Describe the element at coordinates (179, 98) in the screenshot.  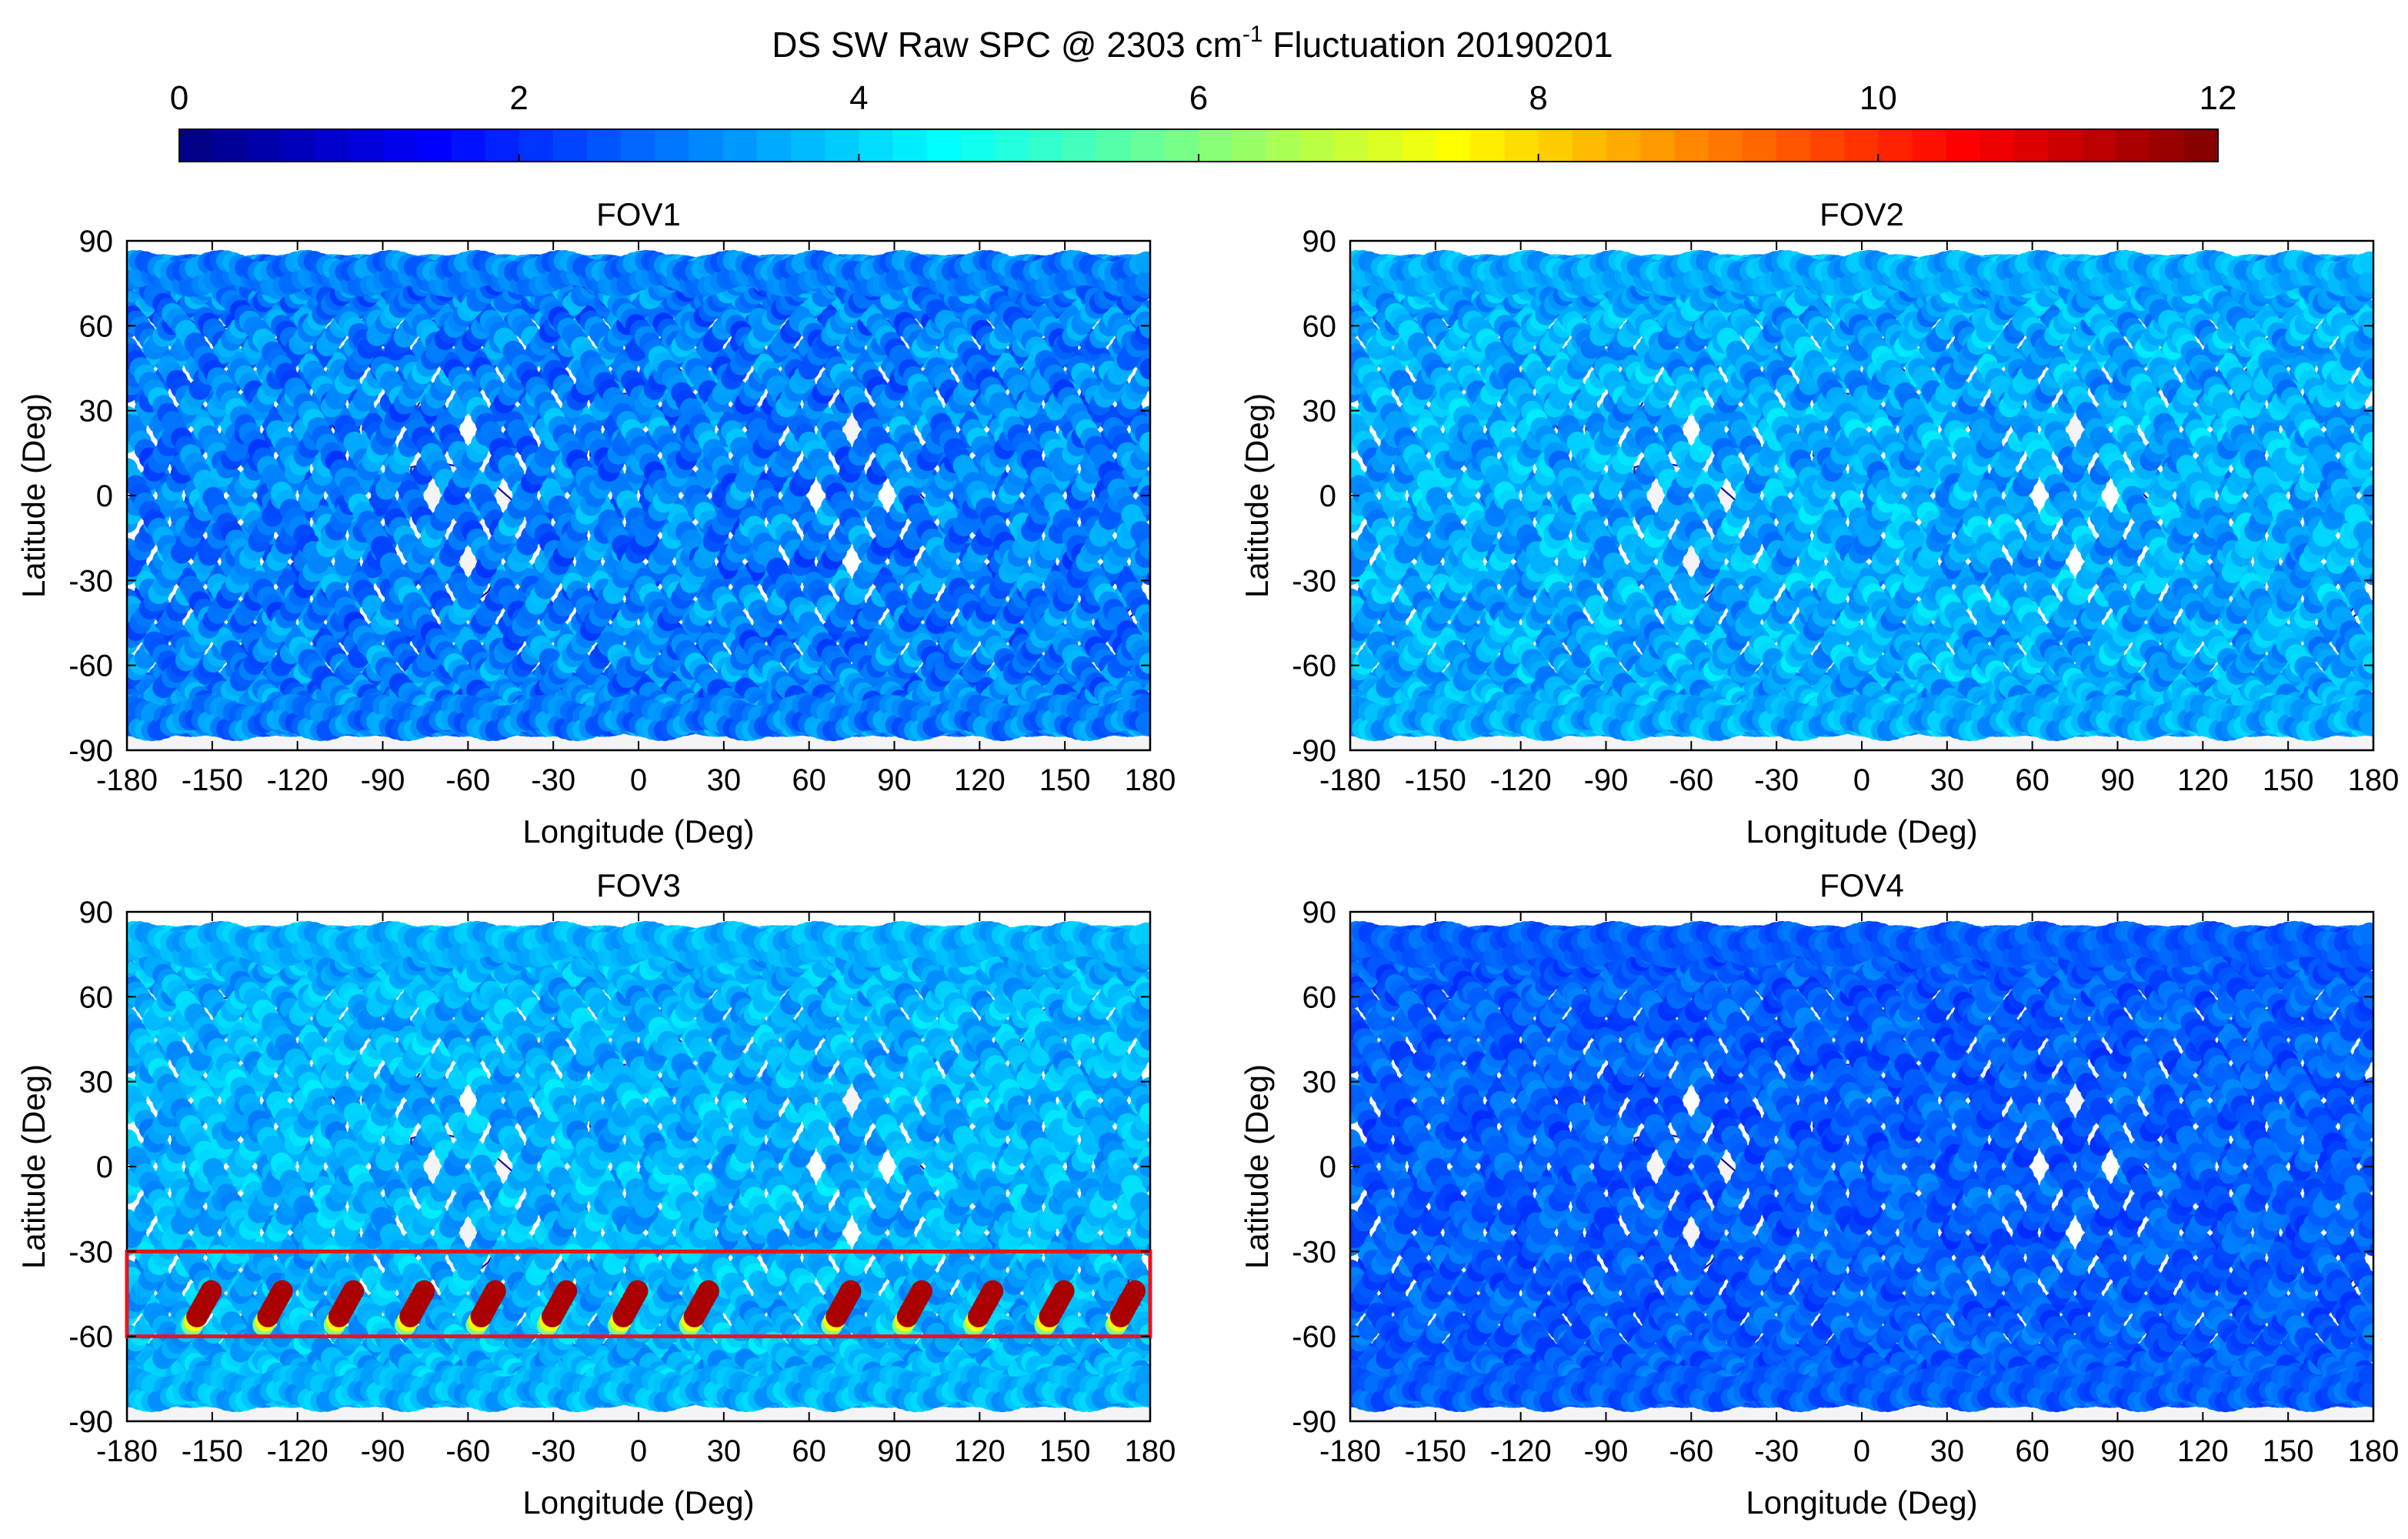
I see `colorbar-tick-label: 0` at that location.